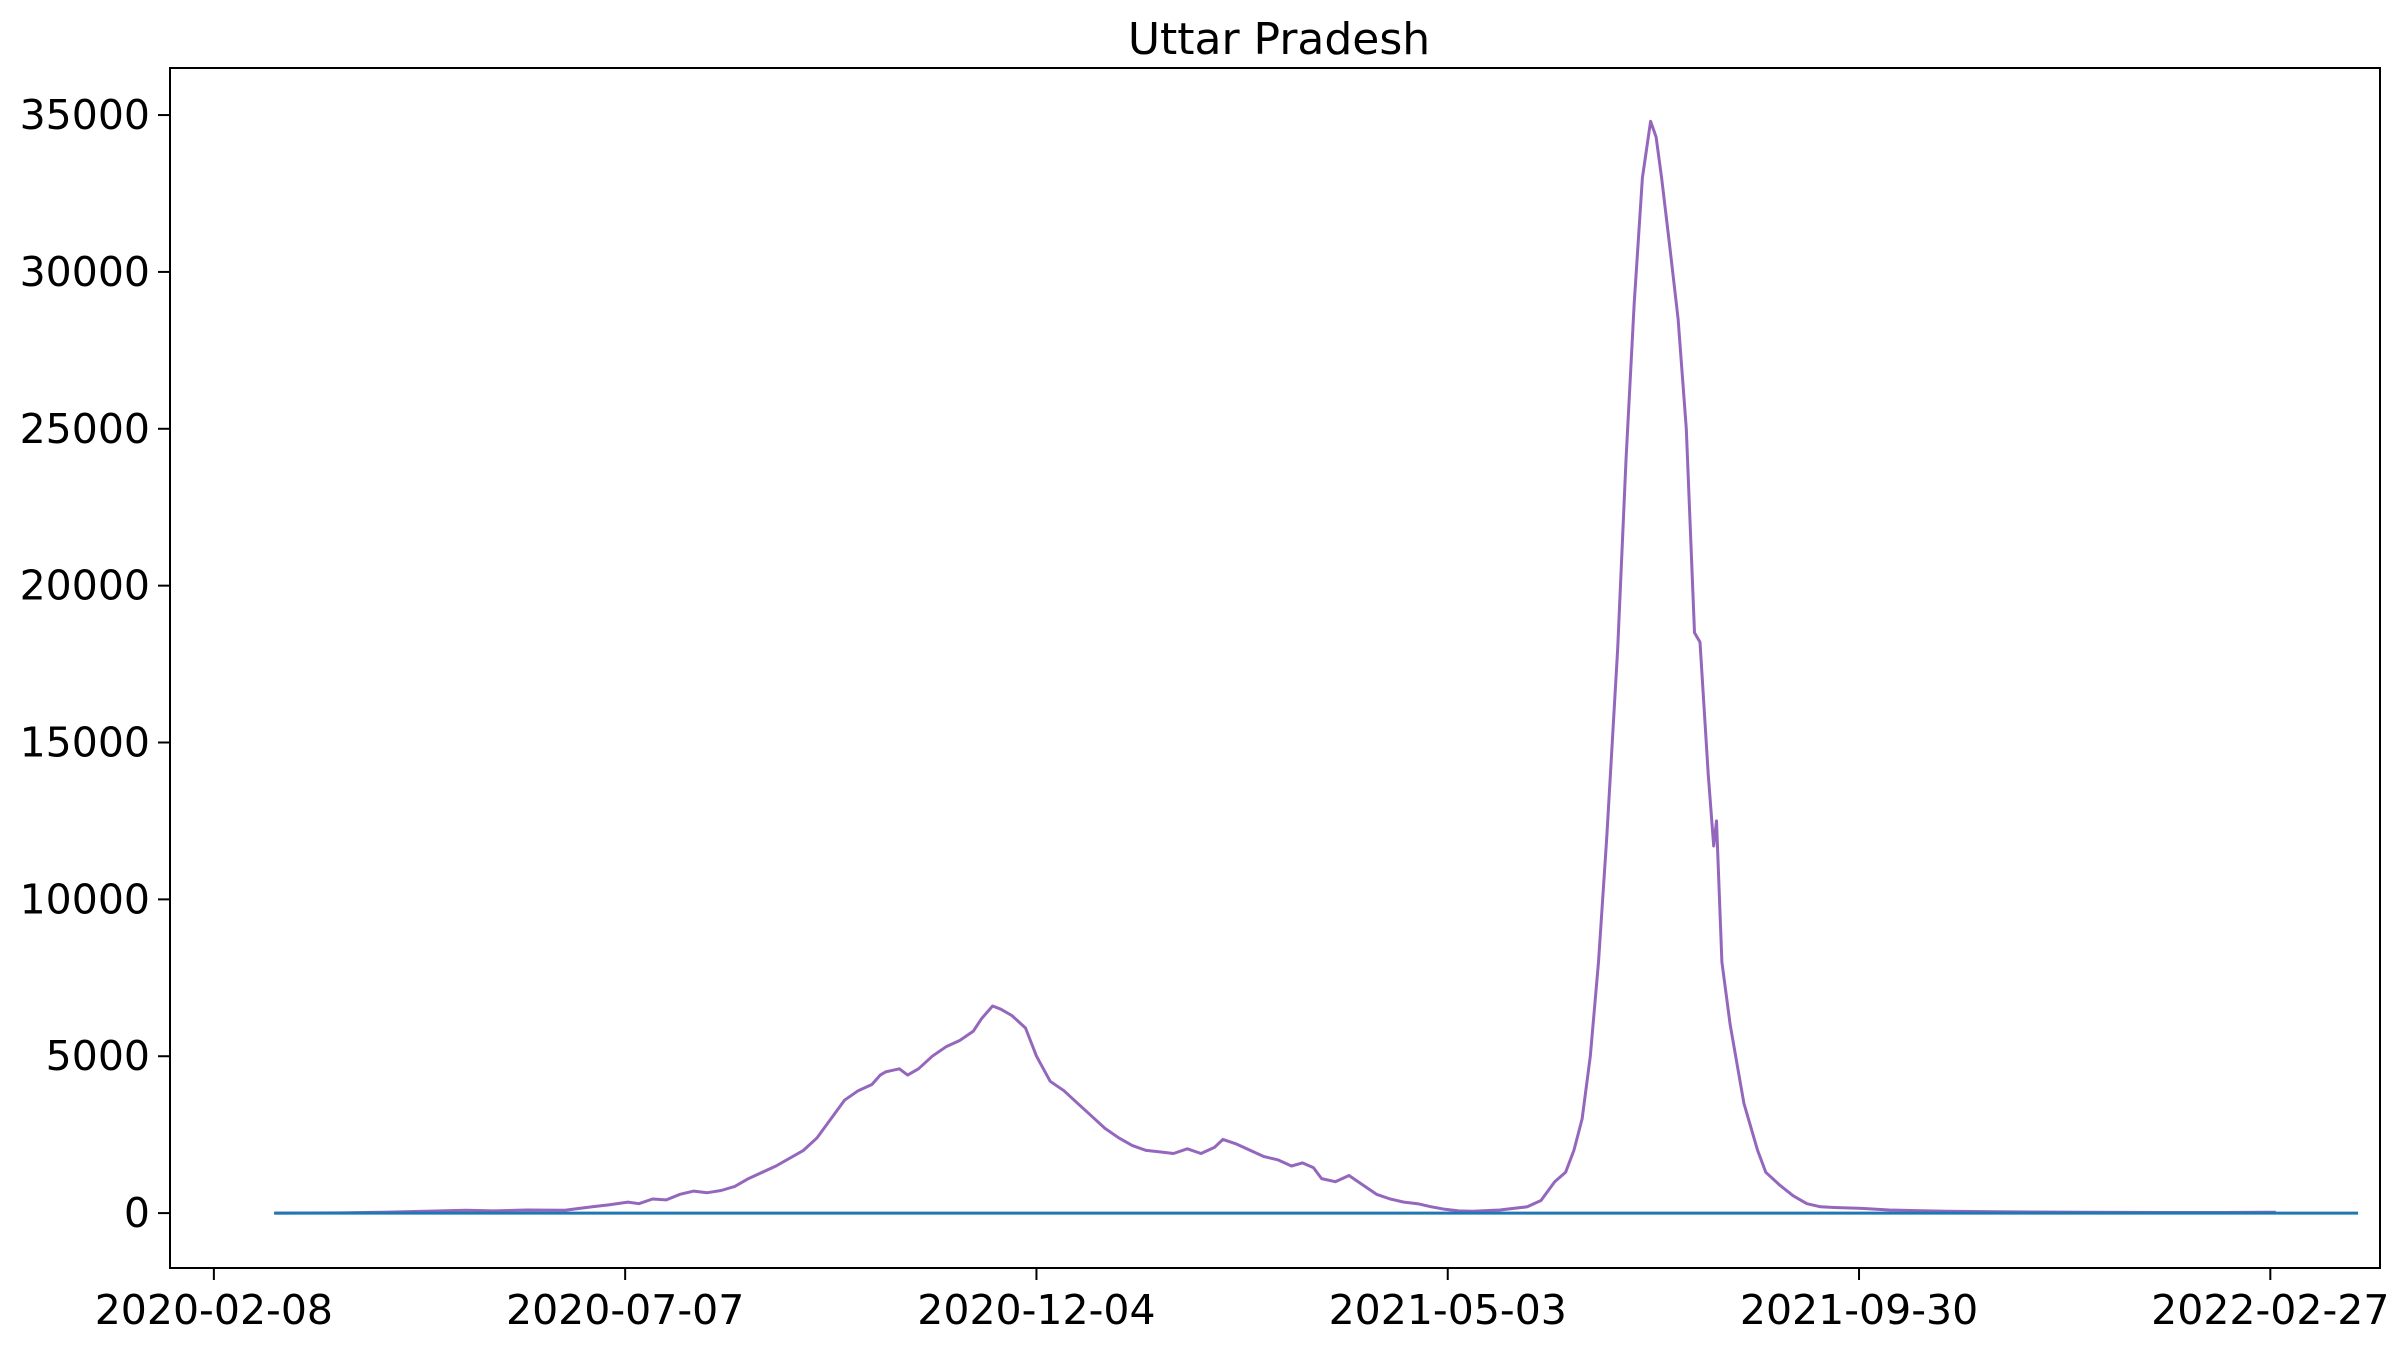  I want to click on y-tick-label: 0, so click(137, 1213).